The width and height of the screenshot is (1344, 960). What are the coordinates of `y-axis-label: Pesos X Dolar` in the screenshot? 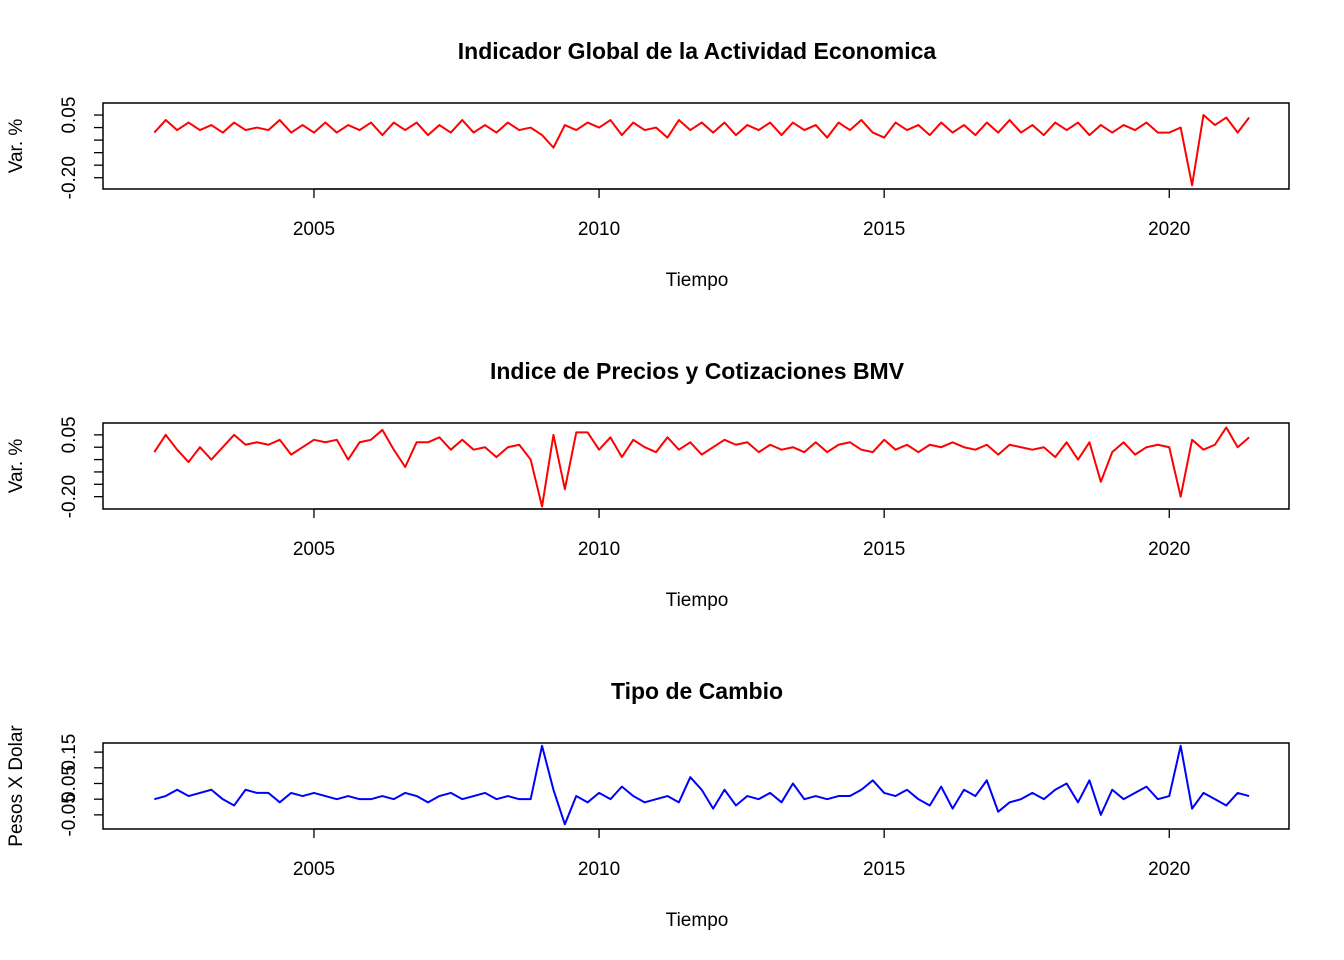 It's located at (16, 786).